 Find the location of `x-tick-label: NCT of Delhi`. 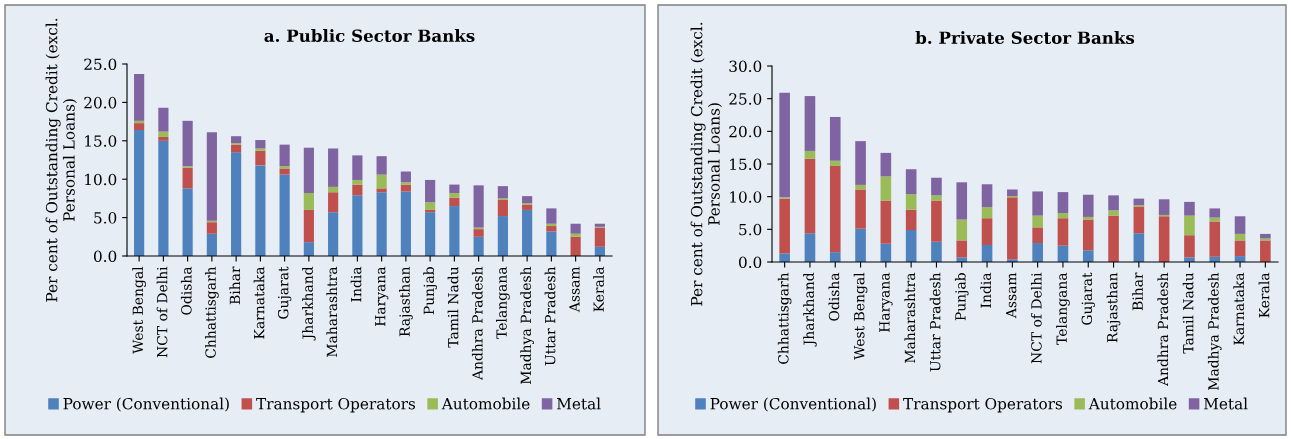

x-tick-label: NCT of Delhi is located at coordinates (162, 312).